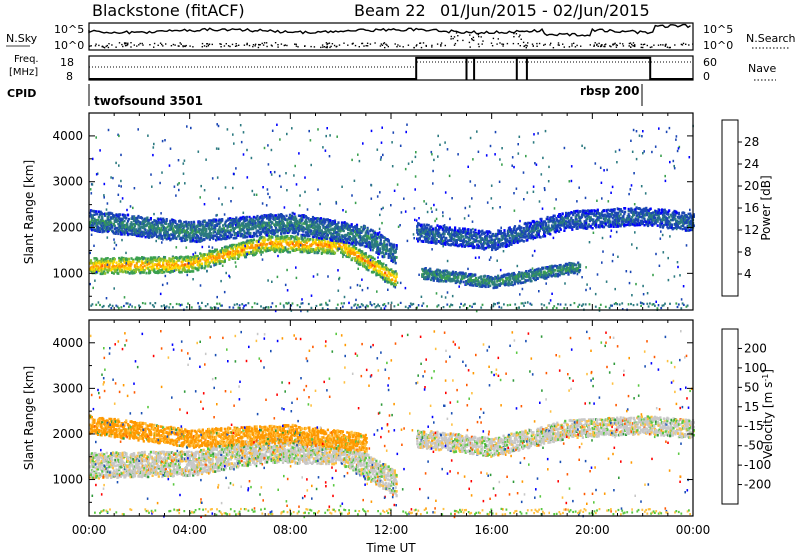  What do you see at coordinates (145, 237) in the screenshot?
I see `range-gate-cell-2028` at bounding box center [145, 237].